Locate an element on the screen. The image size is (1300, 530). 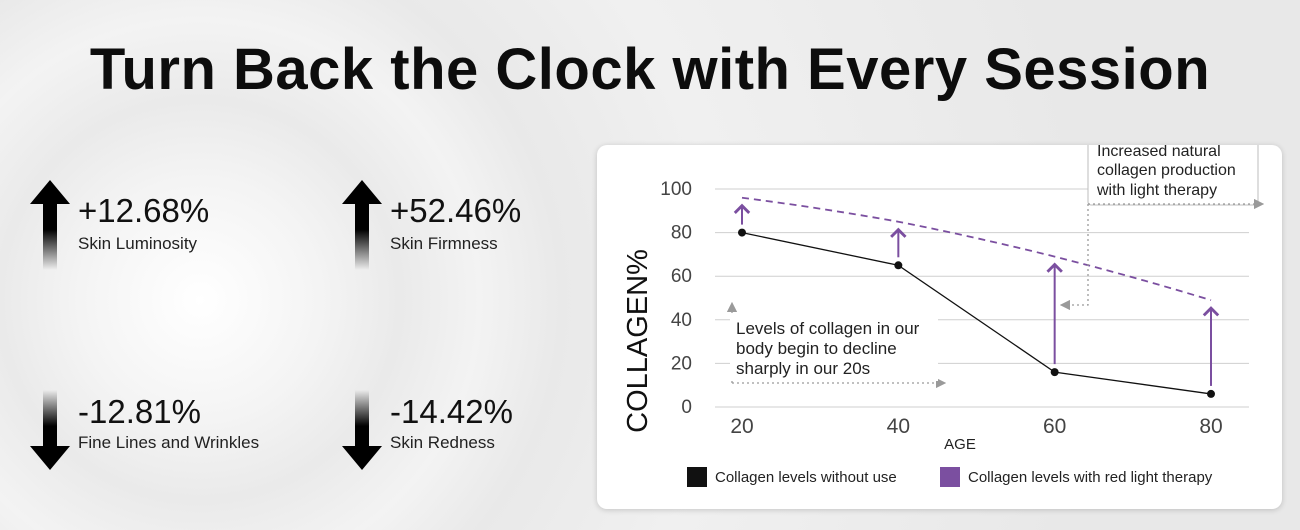
annotation-therapy-leader is located at coordinates (1074, 257).